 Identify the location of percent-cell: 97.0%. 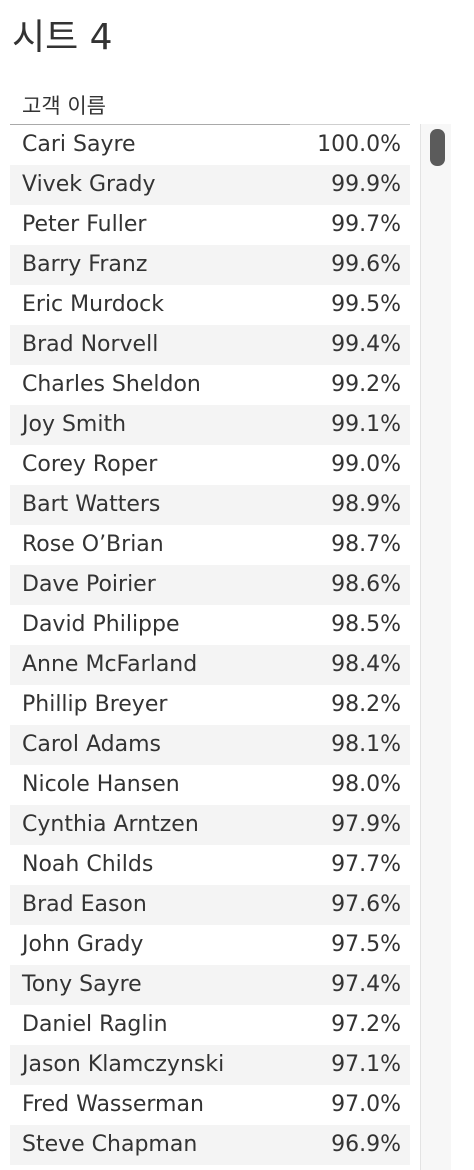
(366, 1105).